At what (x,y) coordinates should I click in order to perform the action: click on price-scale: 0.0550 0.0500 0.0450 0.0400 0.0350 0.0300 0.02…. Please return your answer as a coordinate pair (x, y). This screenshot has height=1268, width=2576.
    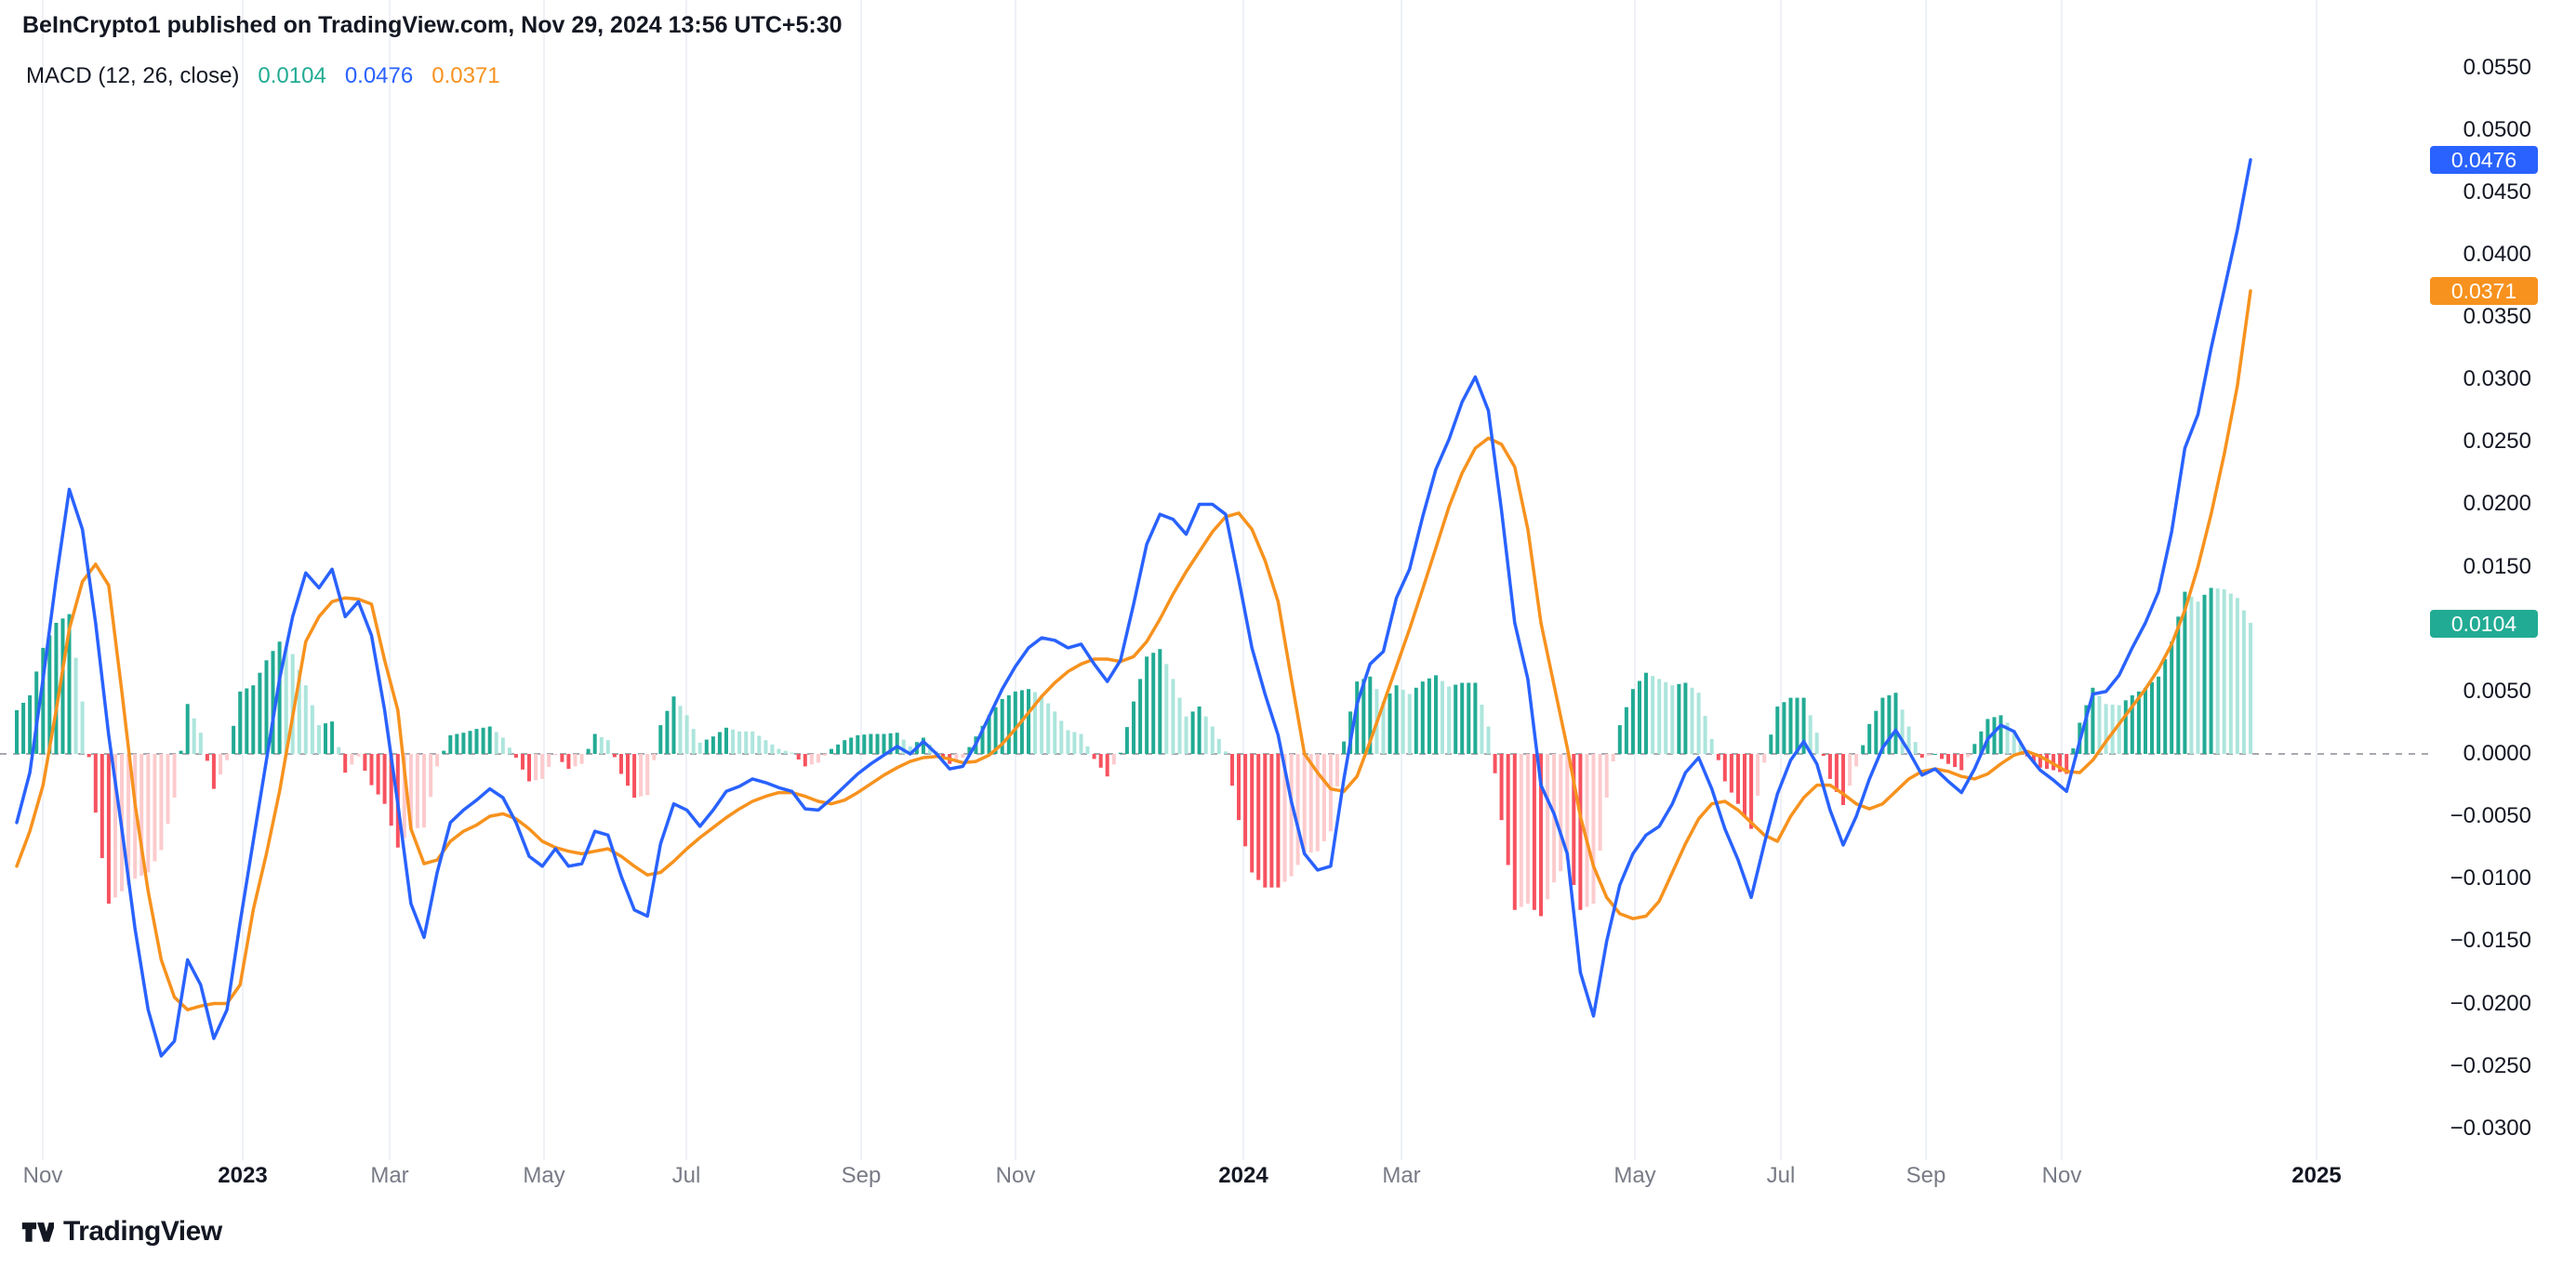
    Looking at the image, I should click on (2480, 580).